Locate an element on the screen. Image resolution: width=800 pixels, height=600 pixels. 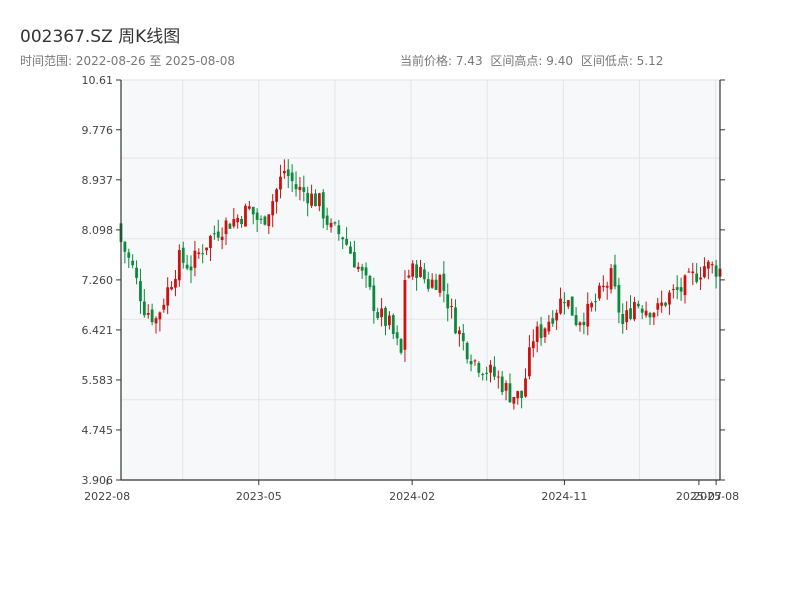
x-tick-label: 2025-08 is located at coordinates (716, 496).